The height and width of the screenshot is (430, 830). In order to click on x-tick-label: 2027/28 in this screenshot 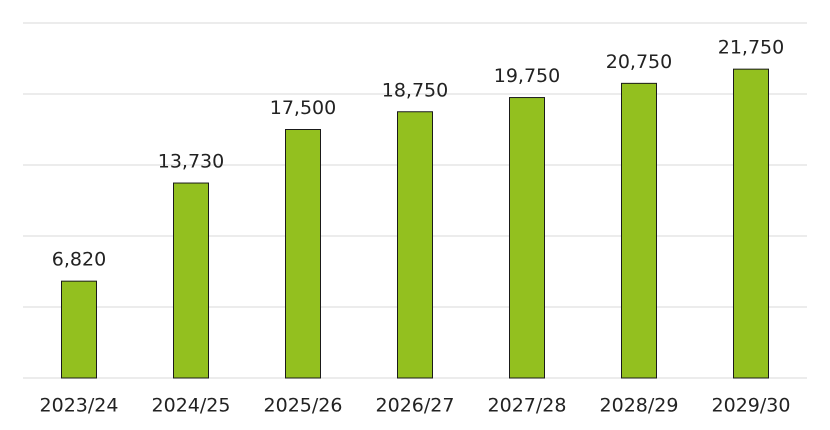, I will do `click(527, 406)`.